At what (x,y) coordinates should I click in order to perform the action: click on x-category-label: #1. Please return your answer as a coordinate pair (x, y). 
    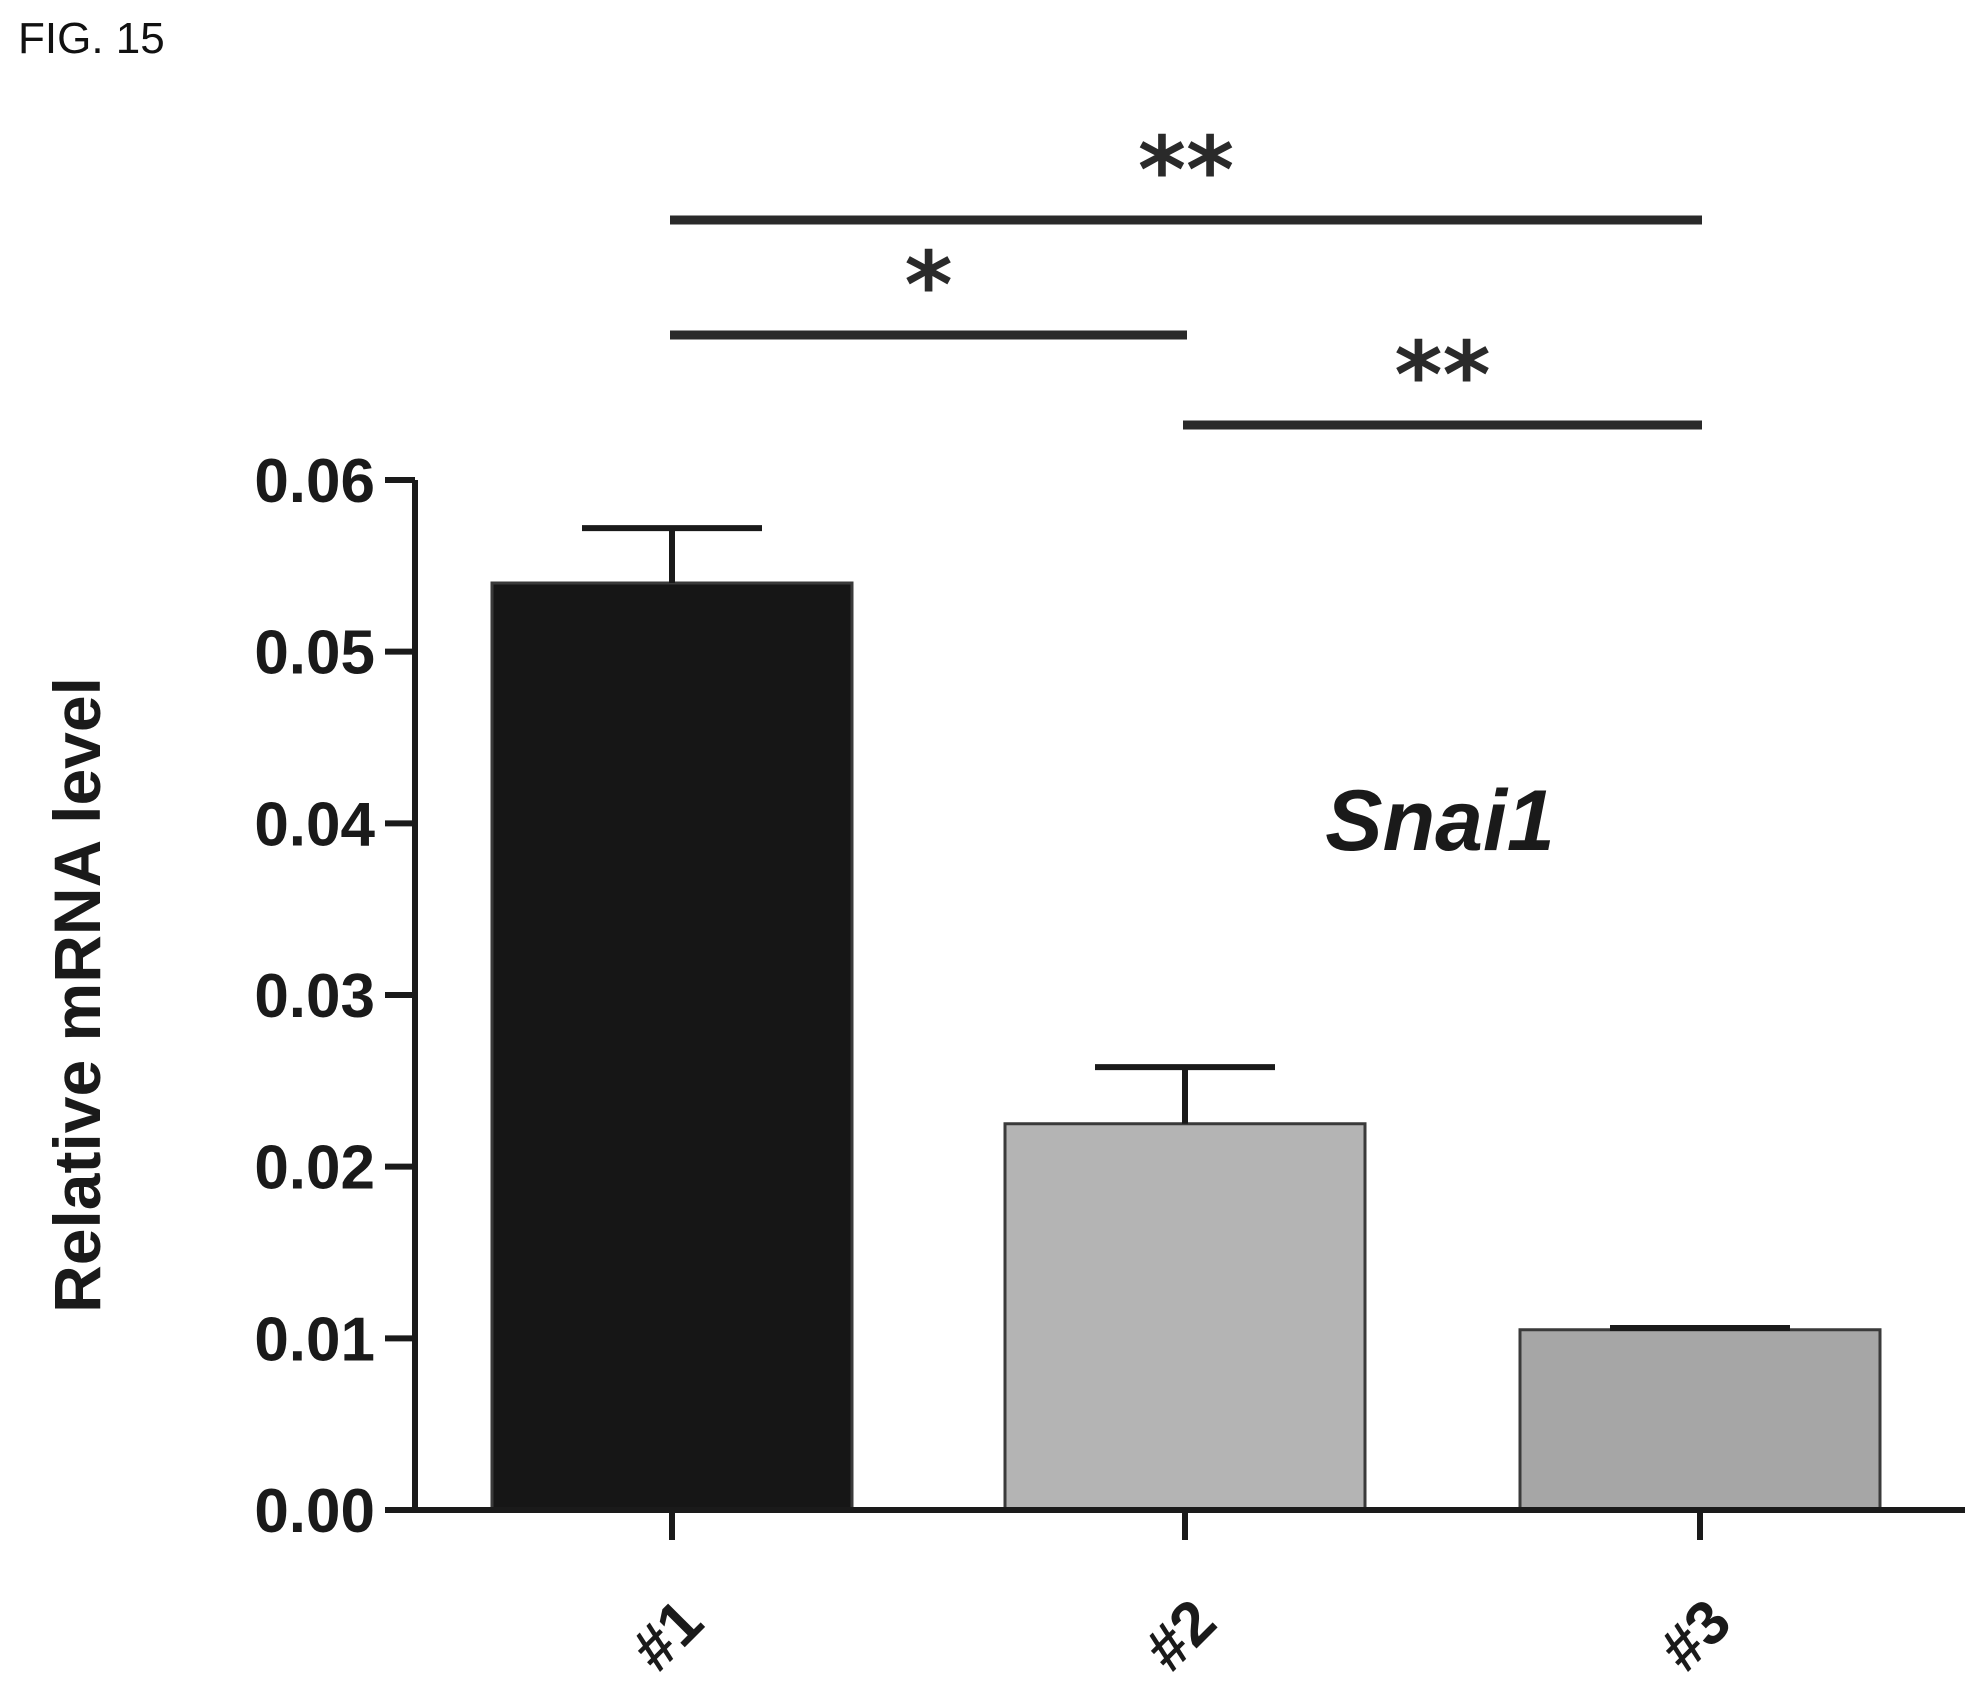
    Looking at the image, I should click on (668, 1636).